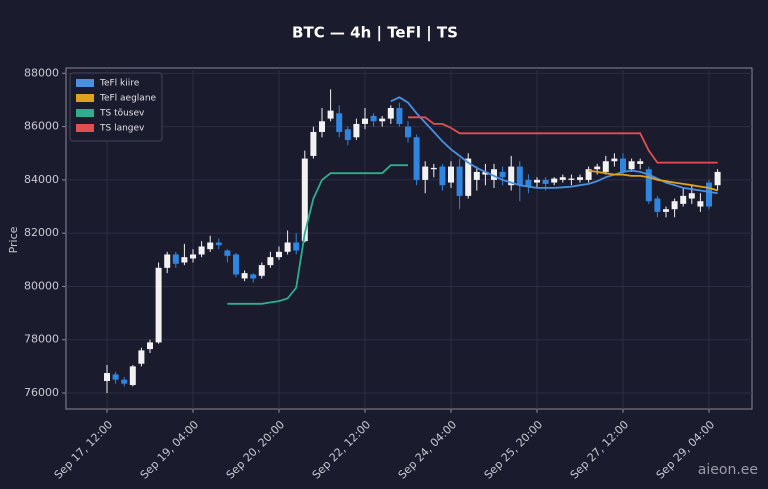 Image resolution: width=768 pixels, height=489 pixels. I want to click on y-axis-label: Price, so click(13, 239).